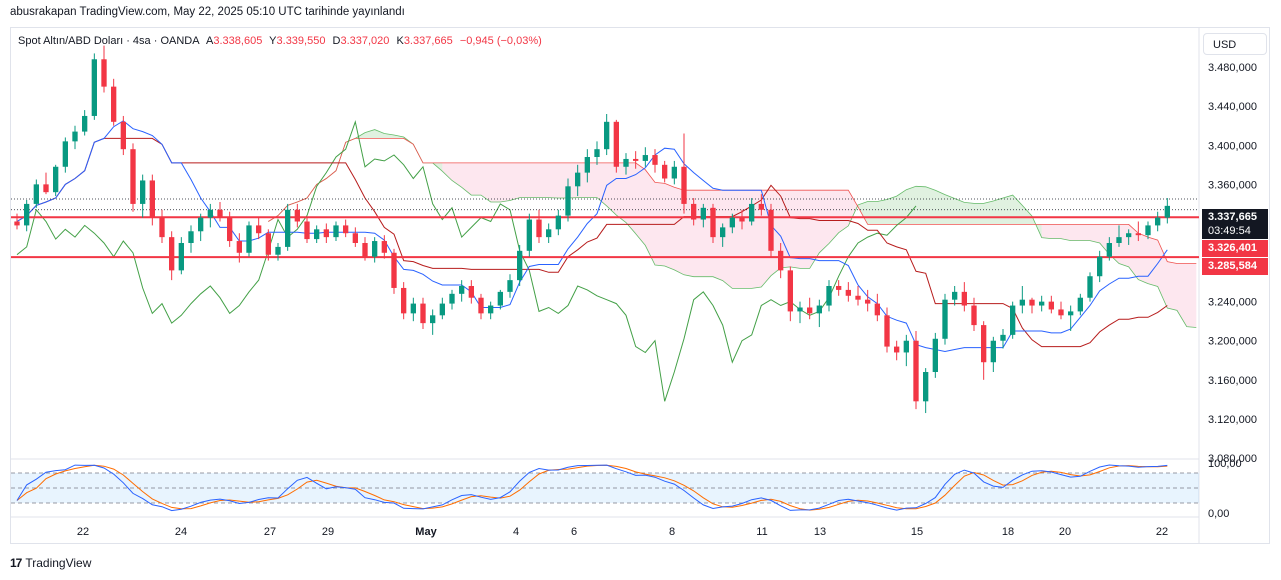 This screenshot has height=580, width=1281. Describe the element at coordinates (592, 488) in the screenshot. I see `stoch-k-line` at that location.